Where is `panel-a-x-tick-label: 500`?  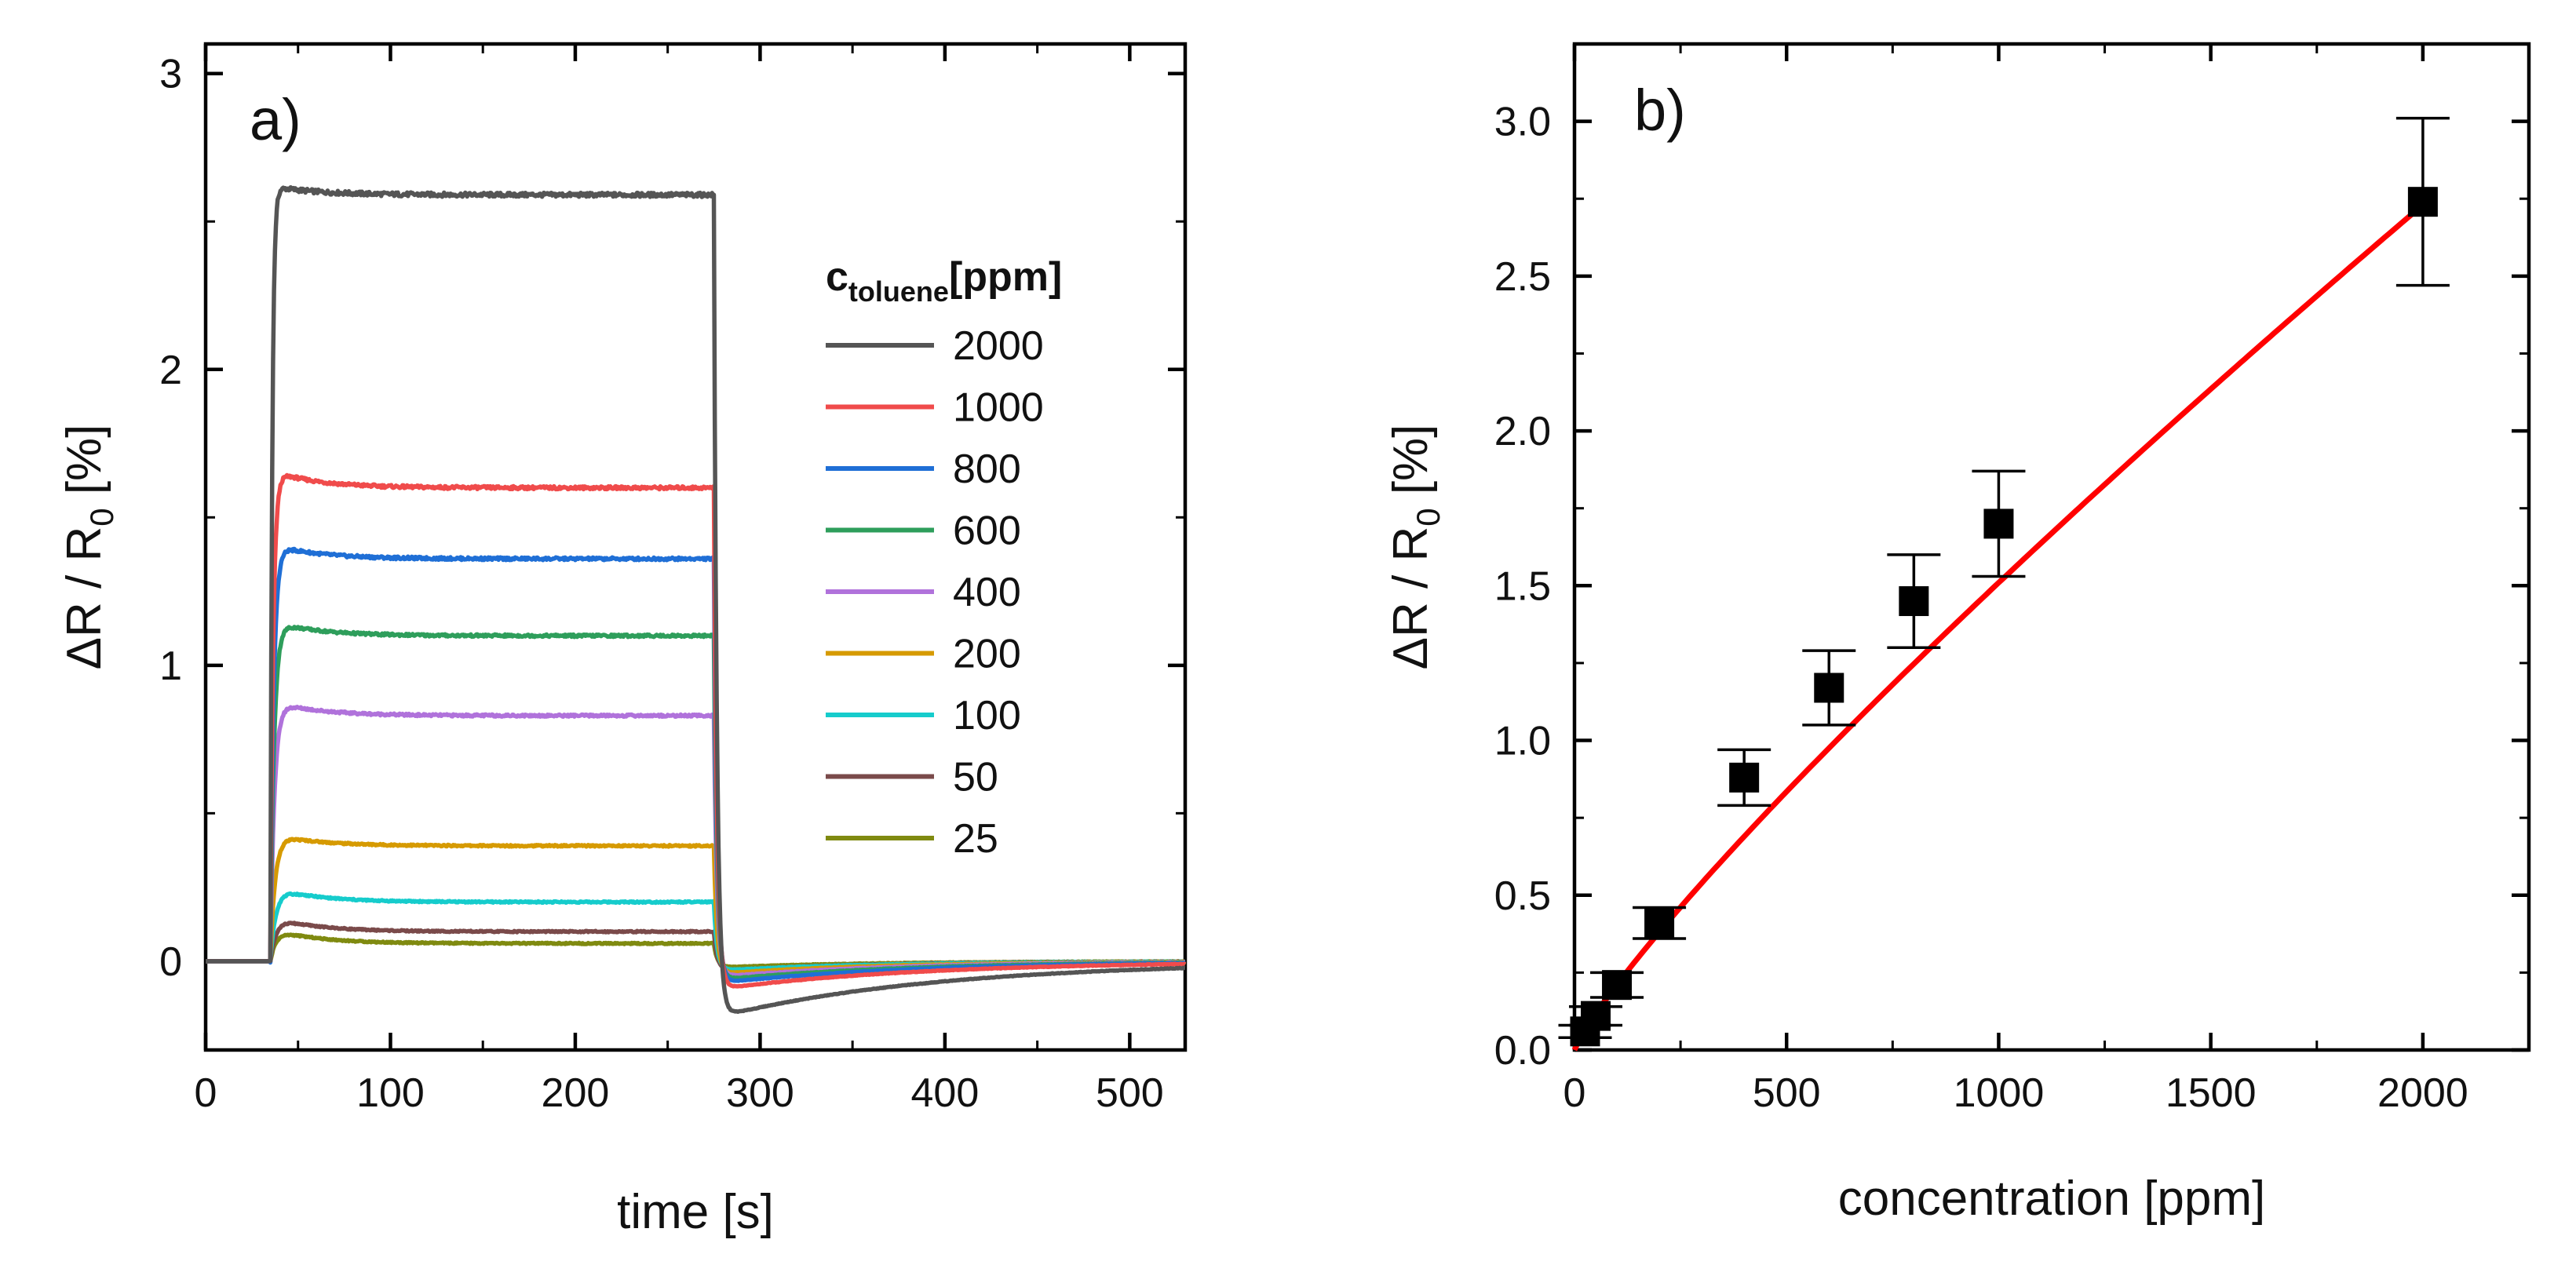 panel-a-x-tick-label: 500 is located at coordinates (1130, 1093).